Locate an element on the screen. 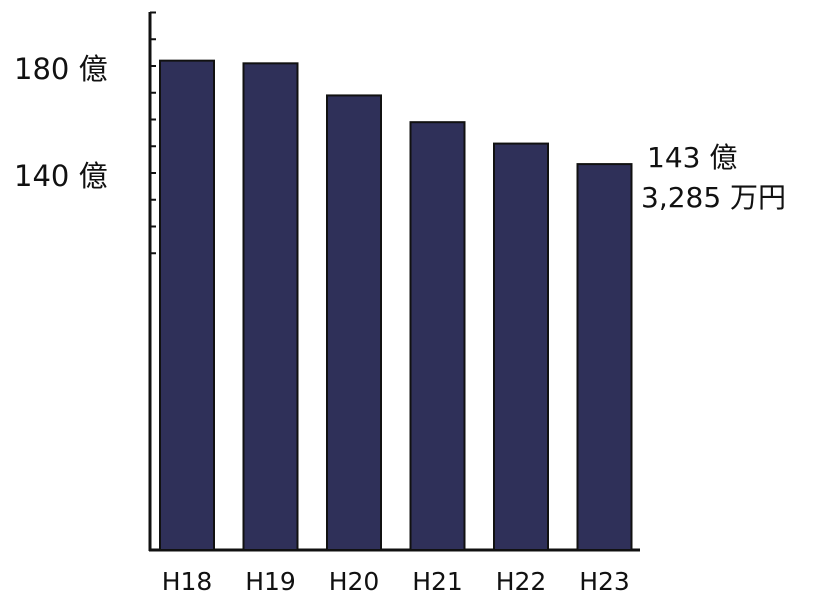  bar-h23 is located at coordinates (604, 357).